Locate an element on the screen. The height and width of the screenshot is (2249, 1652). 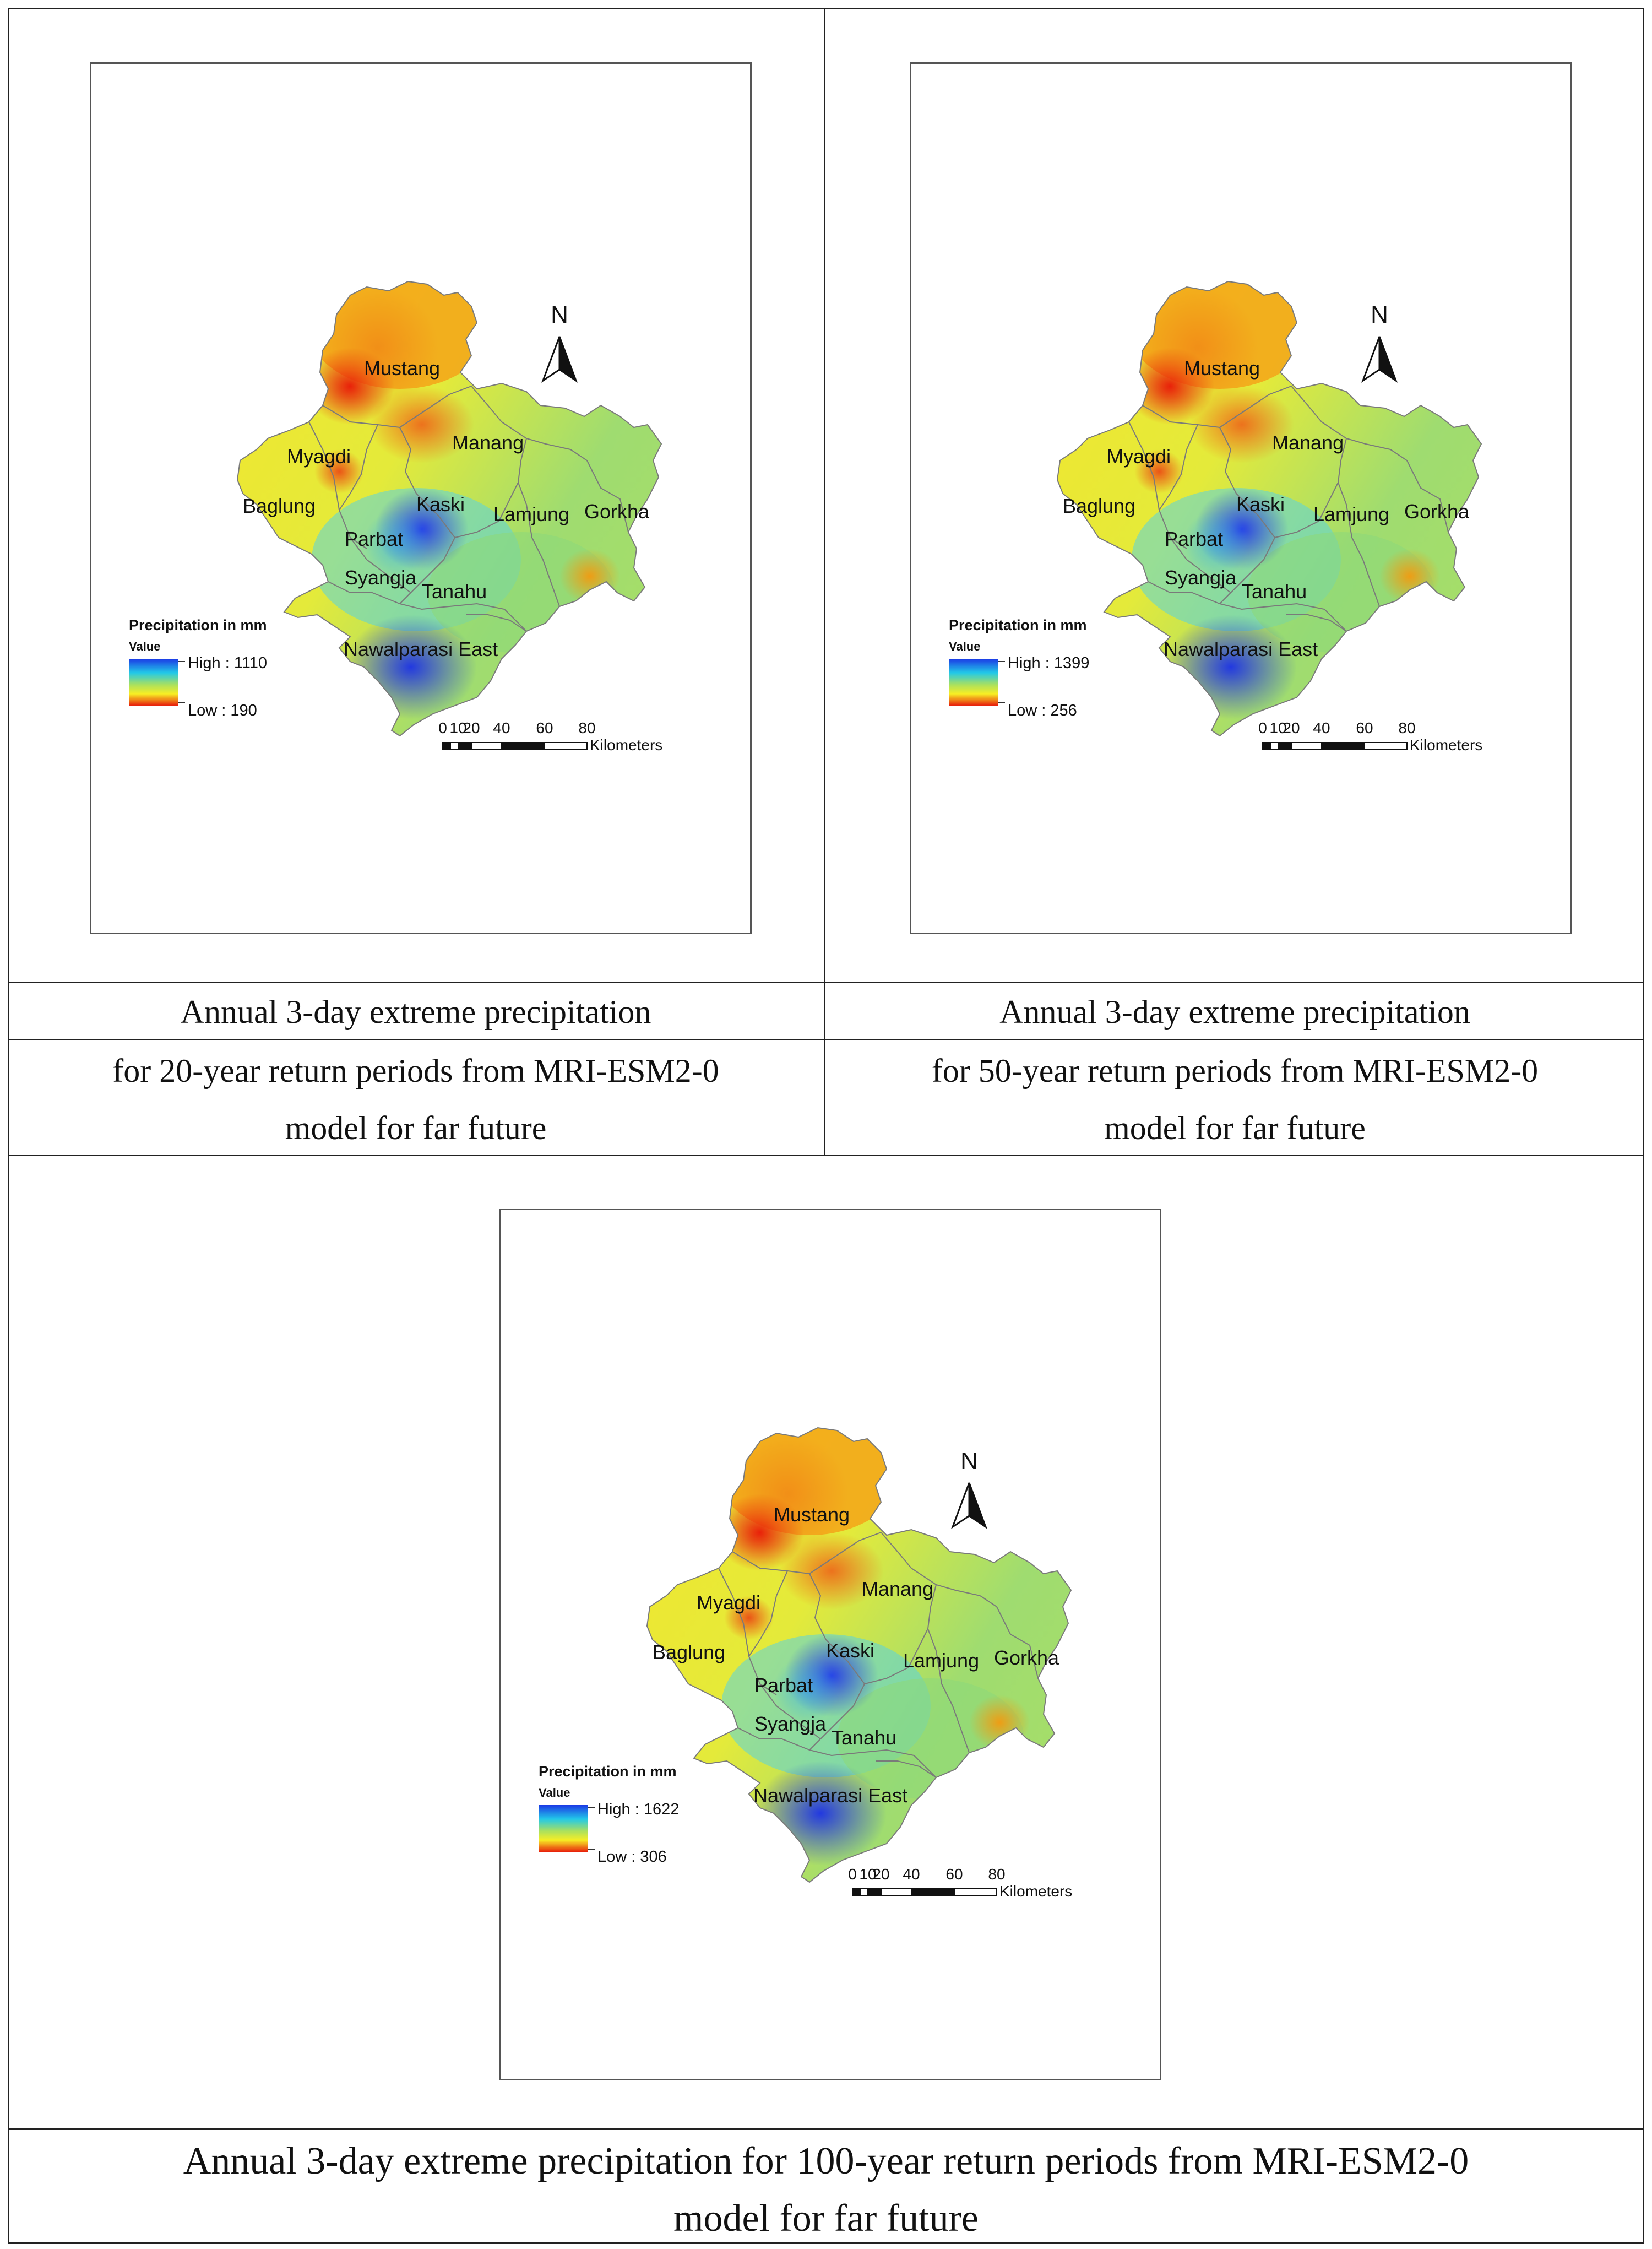
legend-low-label: Low : 190 is located at coordinates (222, 710).